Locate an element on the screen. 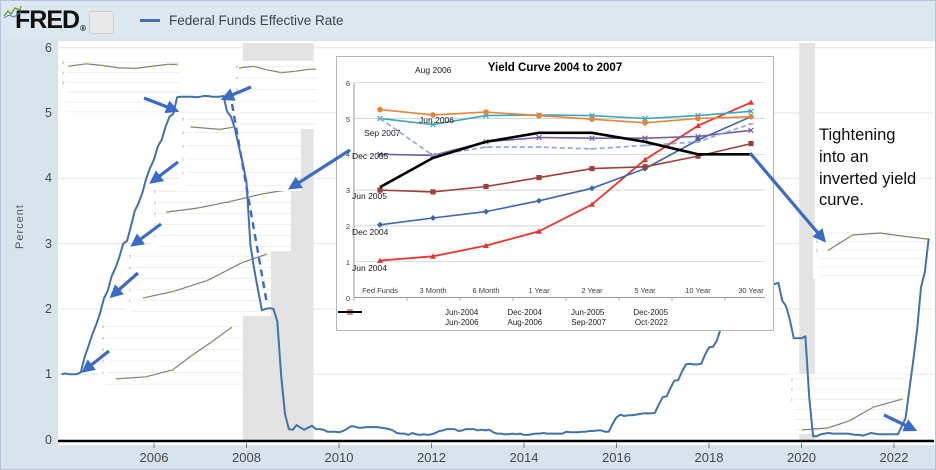  x-tick-label: 2008 is located at coordinates (246, 457).